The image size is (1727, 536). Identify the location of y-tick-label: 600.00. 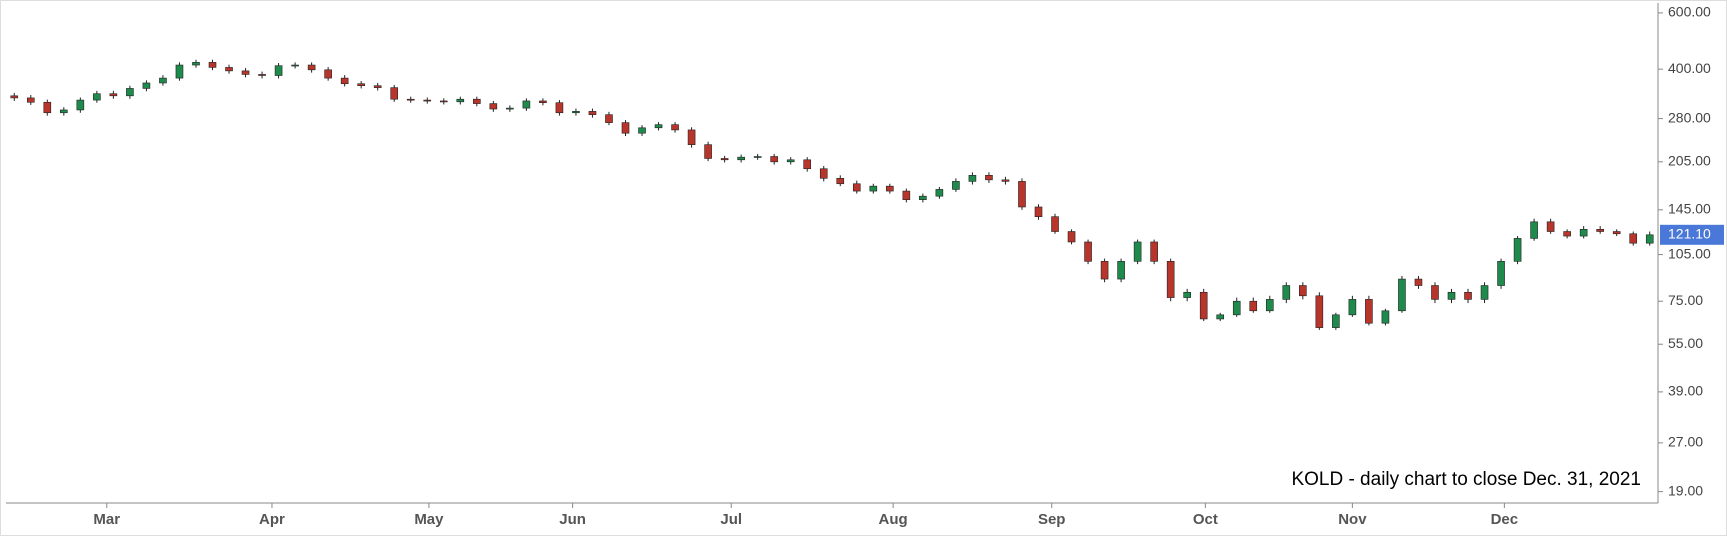
(1689, 12).